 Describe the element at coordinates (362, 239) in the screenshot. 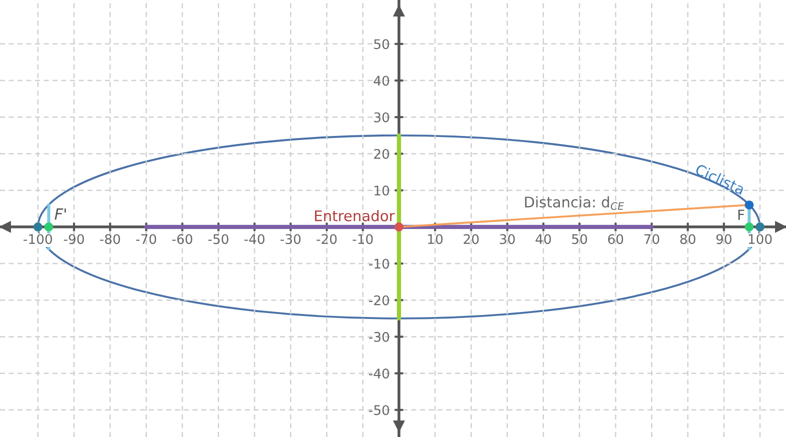

I see `x-tick-label: -10` at that location.